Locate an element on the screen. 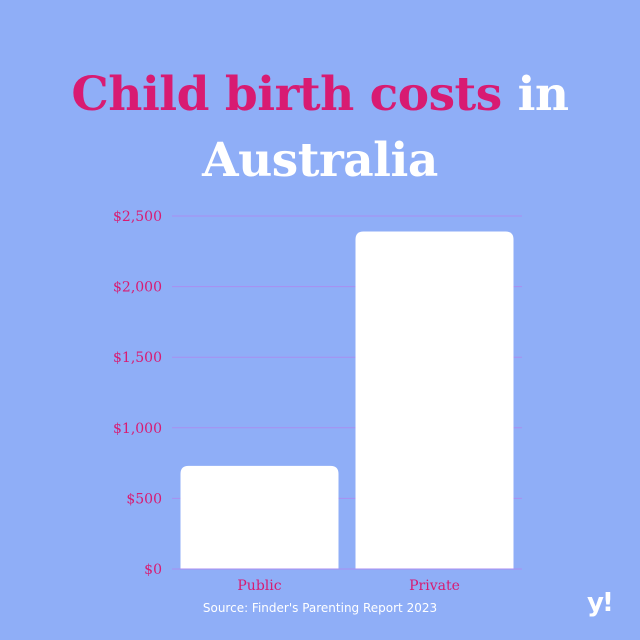 The height and width of the screenshot is (640, 640). y-tick-label: $500 is located at coordinates (144, 499).